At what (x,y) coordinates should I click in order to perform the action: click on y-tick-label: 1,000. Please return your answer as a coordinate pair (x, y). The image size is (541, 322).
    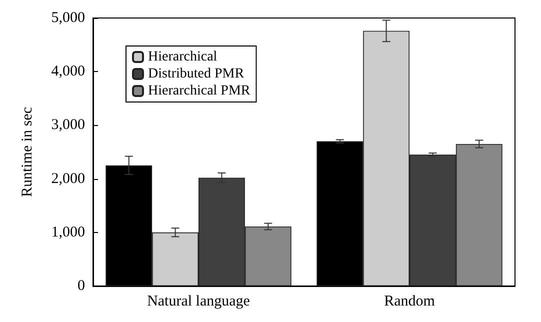
    Looking at the image, I should click on (68, 232).